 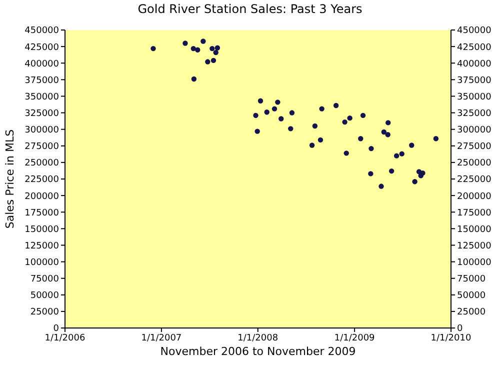 I want to click on x-tick-label: 1/1/2009, so click(x=355, y=338).